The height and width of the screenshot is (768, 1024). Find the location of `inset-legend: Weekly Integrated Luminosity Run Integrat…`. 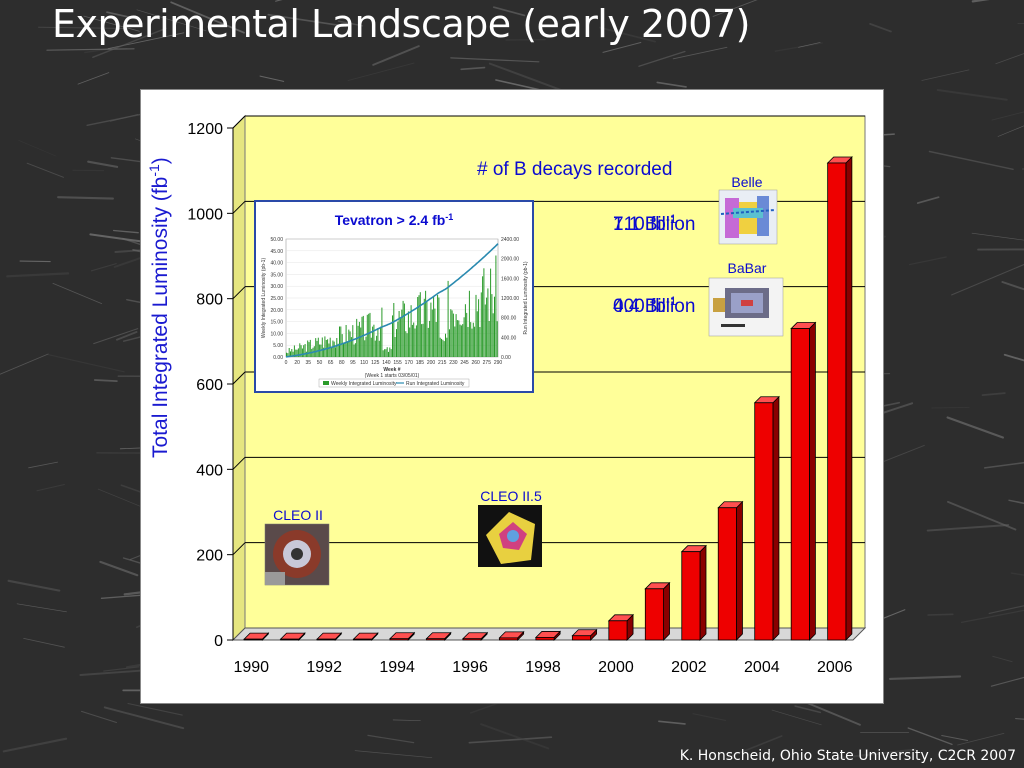

inset-legend: Weekly Integrated Luminosity Run Integrat… is located at coordinates (394, 383).